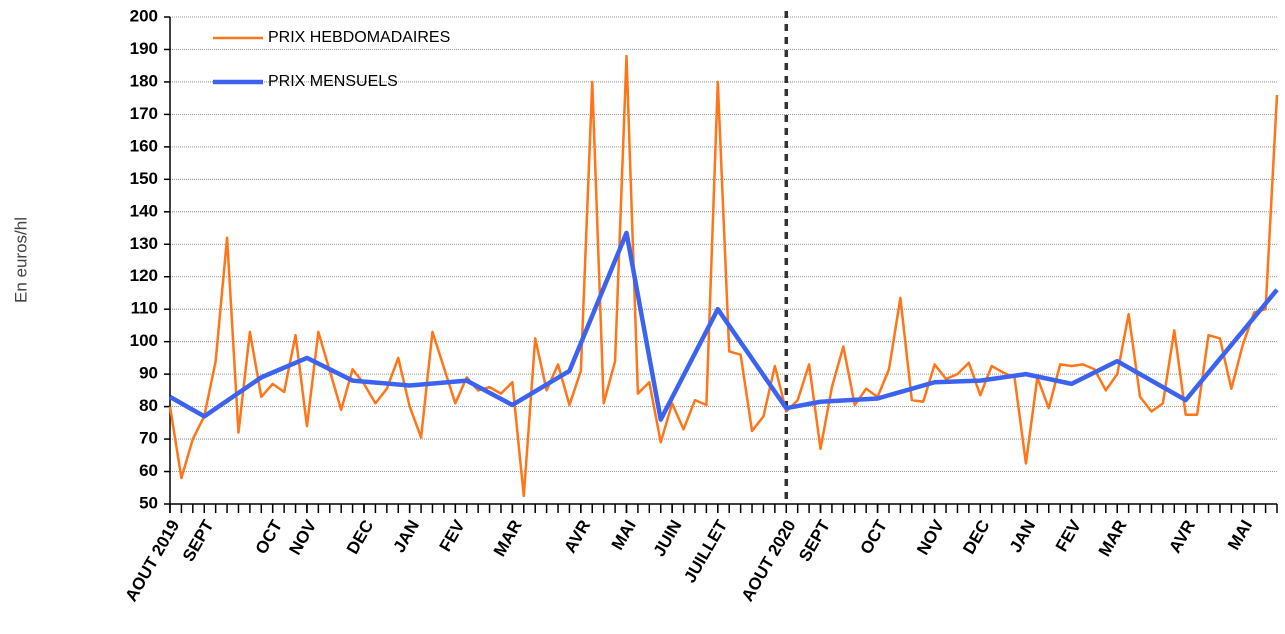 The width and height of the screenshot is (1285, 634). Describe the element at coordinates (144, 210) in the screenshot. I see `y-tick-label: 140` at that location.